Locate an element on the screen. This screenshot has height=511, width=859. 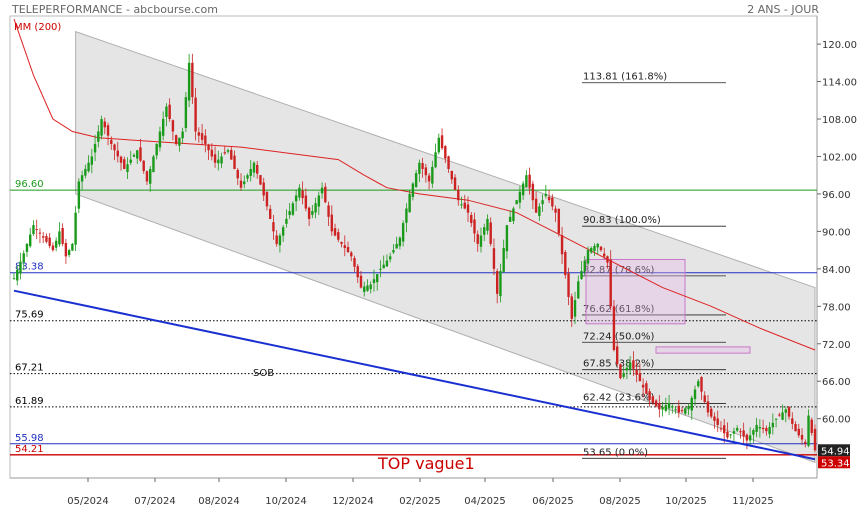
fib-label: 67.85 (38.2%) is located at coordinates (618, 364).